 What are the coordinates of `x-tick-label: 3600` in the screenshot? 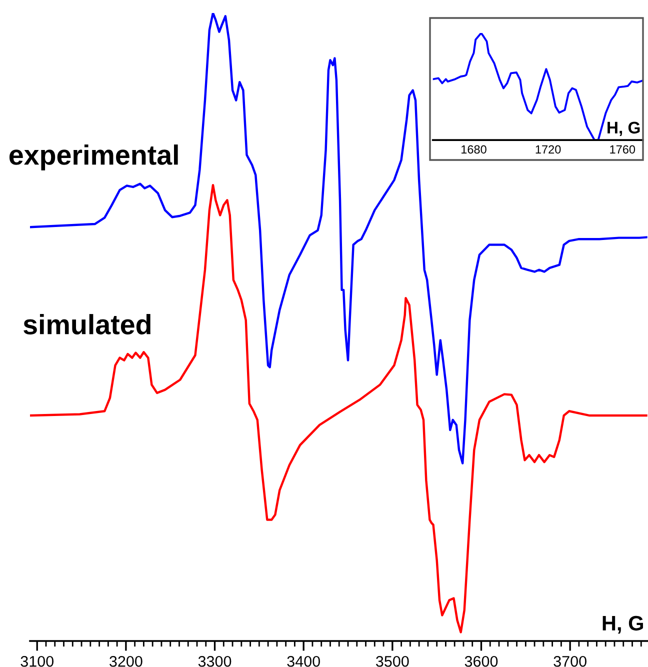 It's located at (481, 661).